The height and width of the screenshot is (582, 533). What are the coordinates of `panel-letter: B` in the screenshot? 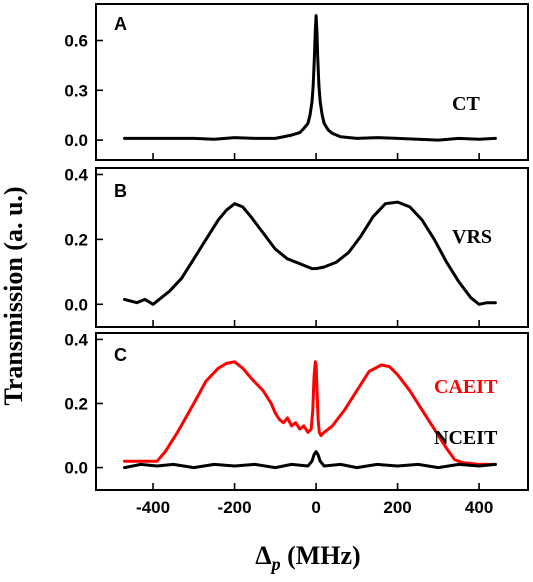 It's located at (120, 191).